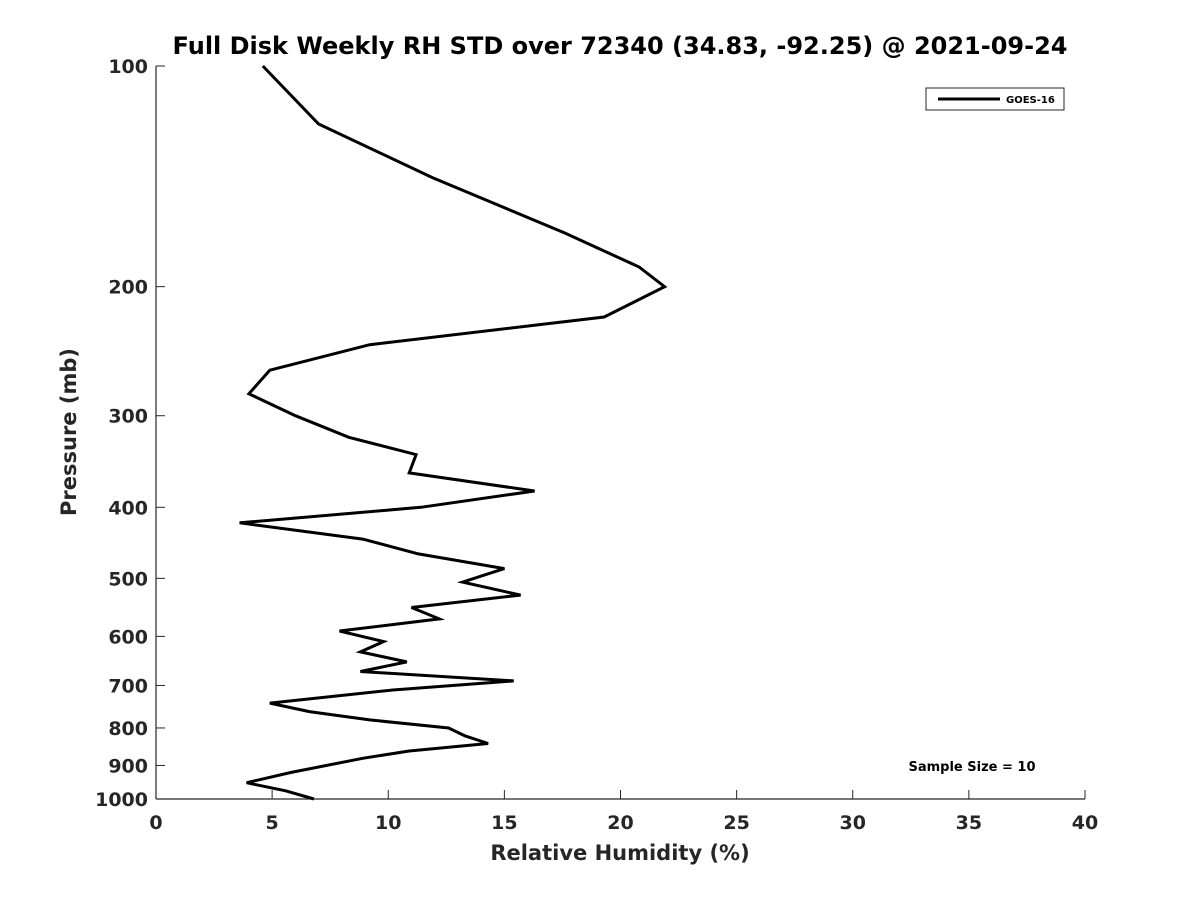  What do you see at coordinates (971, 767) in the screenshot?
I see `sample-size-annotation: Sample Size = 10` at bounding box center [971, 767].